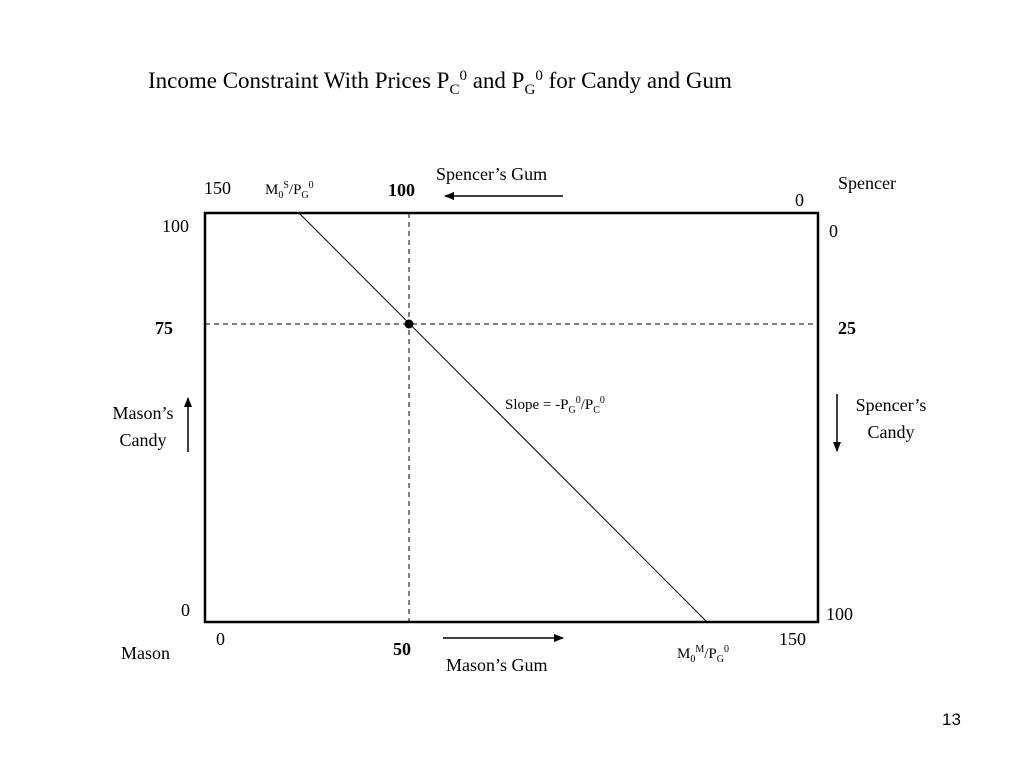  Describe the element at coordinates (220, 639) in the screenshot. I see `mason-gum-origin-tick: 0` at that location.